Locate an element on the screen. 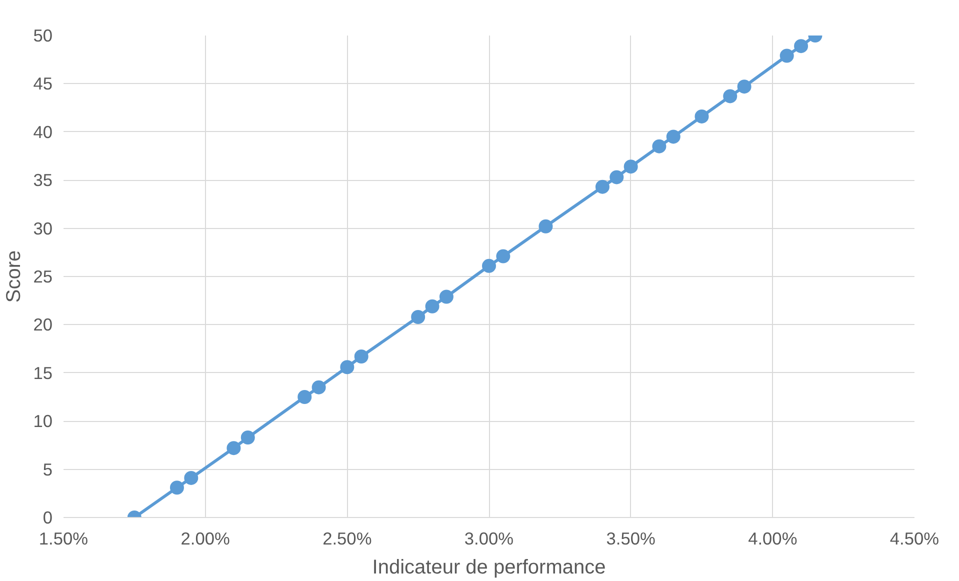 This screenshot has width=959, height=581. y-tick-label: 15 is located at coordinates (43, 372).